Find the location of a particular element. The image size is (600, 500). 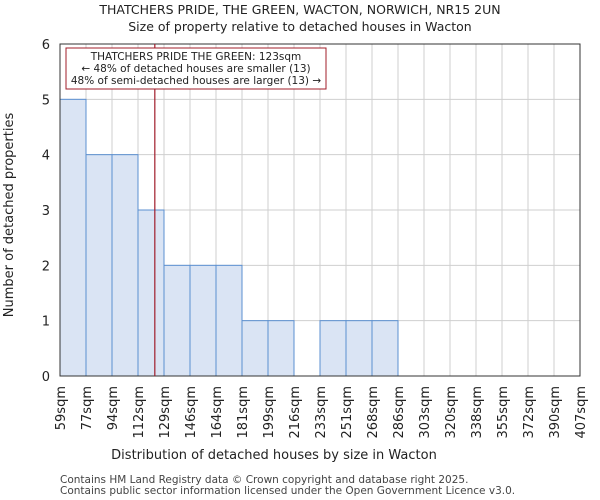

x-tick-label: 338sqm is located at coordinates (477, 412).